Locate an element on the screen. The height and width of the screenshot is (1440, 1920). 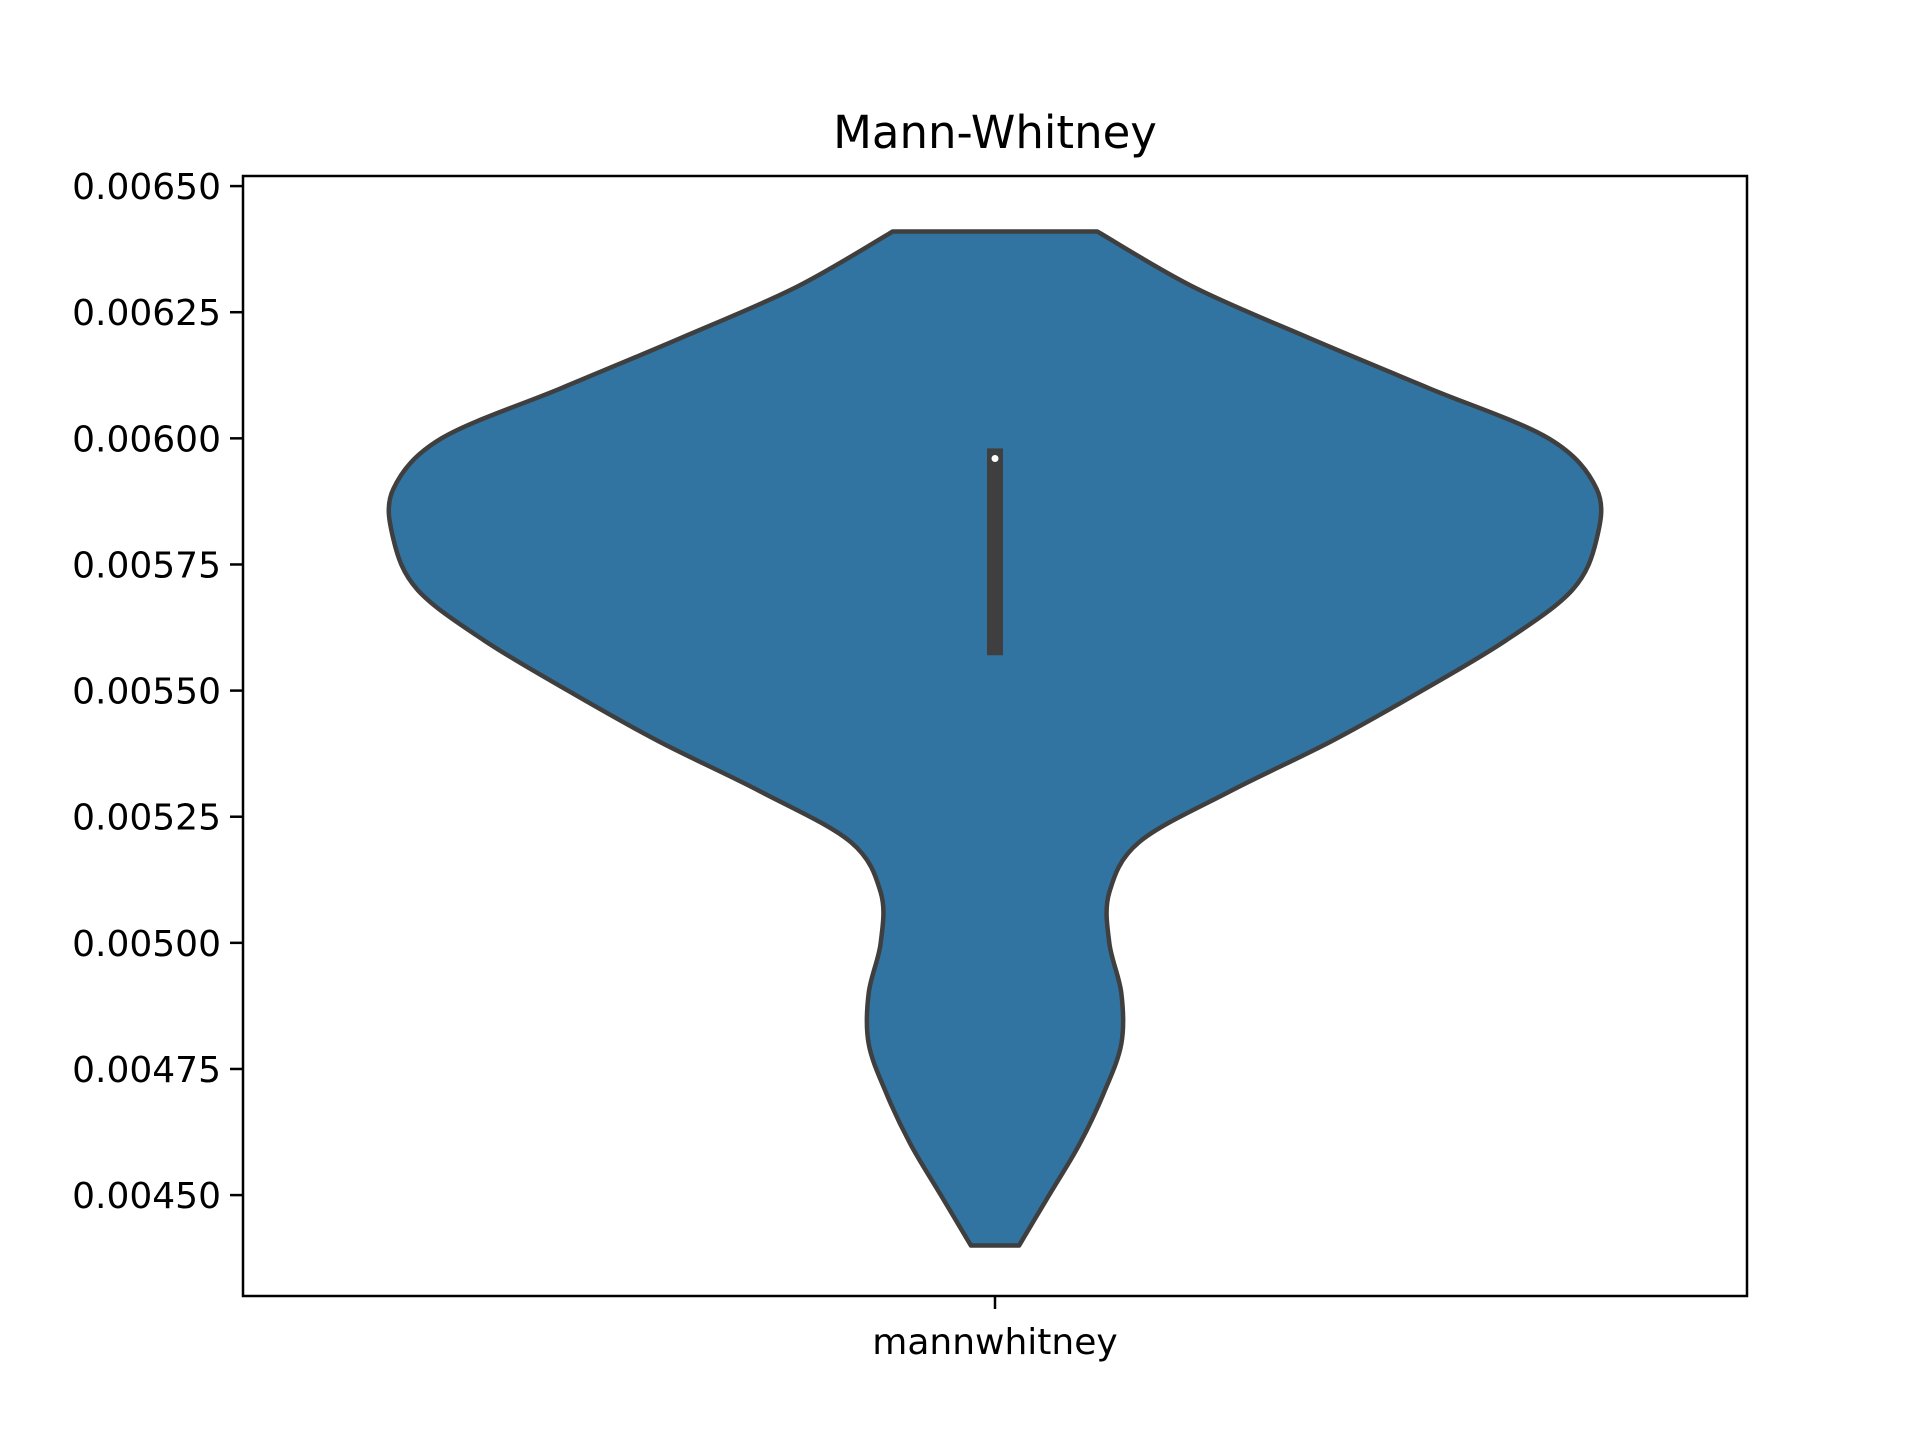
y-tick-label: 0.00450 is located at coordinates (146, 1196).